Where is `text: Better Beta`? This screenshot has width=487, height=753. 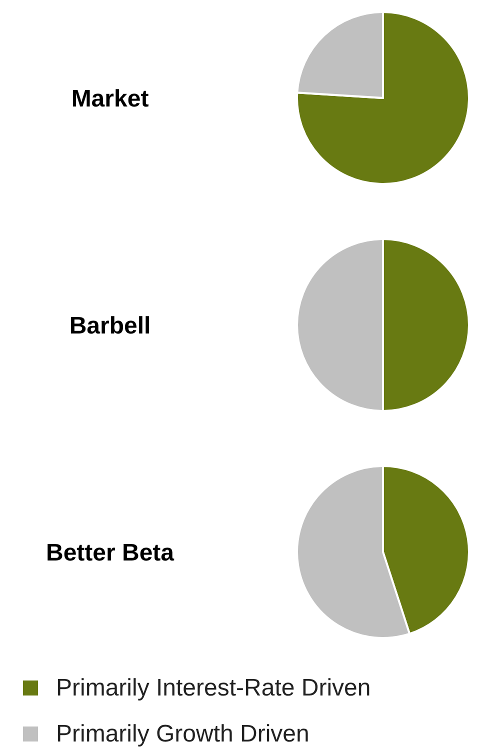 text: Better Beta is located at coordinates (110, 553).